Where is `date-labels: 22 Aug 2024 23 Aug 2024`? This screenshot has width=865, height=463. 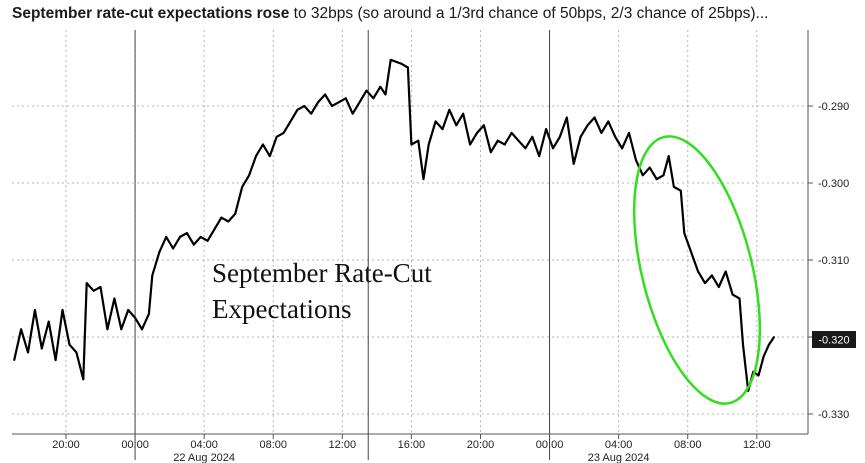 date-labels: 22 Aug 2024 23 Aug 2024 is located at coordinates (411, 457).